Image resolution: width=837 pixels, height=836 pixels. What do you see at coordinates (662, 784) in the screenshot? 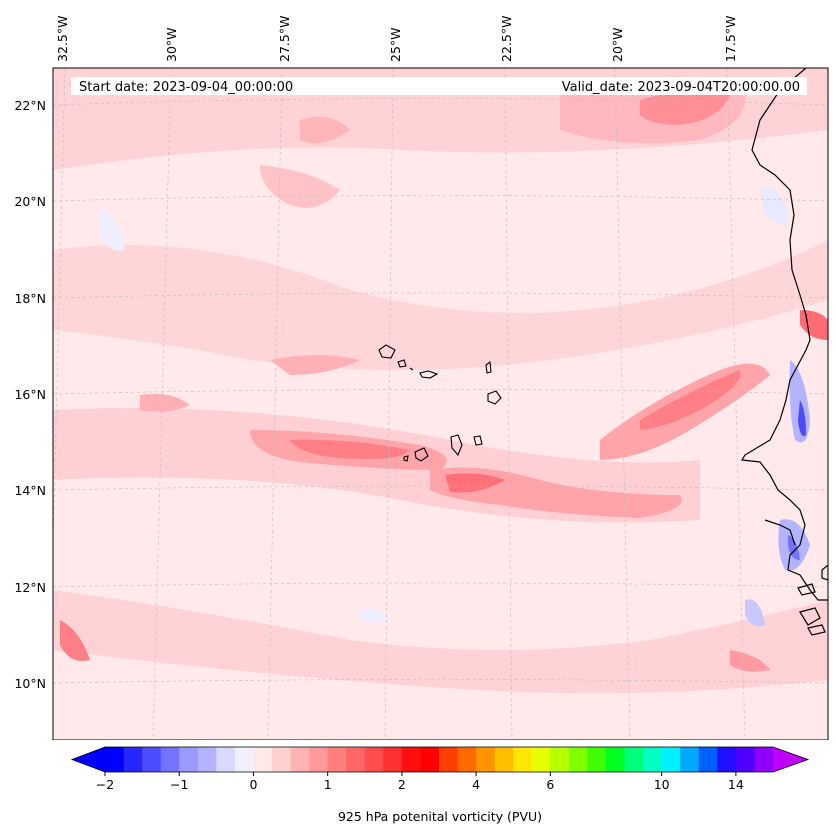
I see `colorbar-tick-label: 10` at bounding box center [662, 784].